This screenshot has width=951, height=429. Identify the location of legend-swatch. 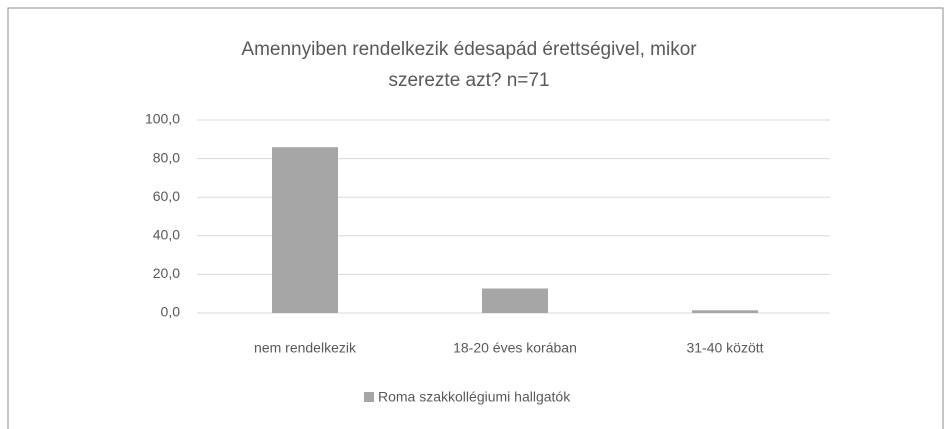
(369, 397).